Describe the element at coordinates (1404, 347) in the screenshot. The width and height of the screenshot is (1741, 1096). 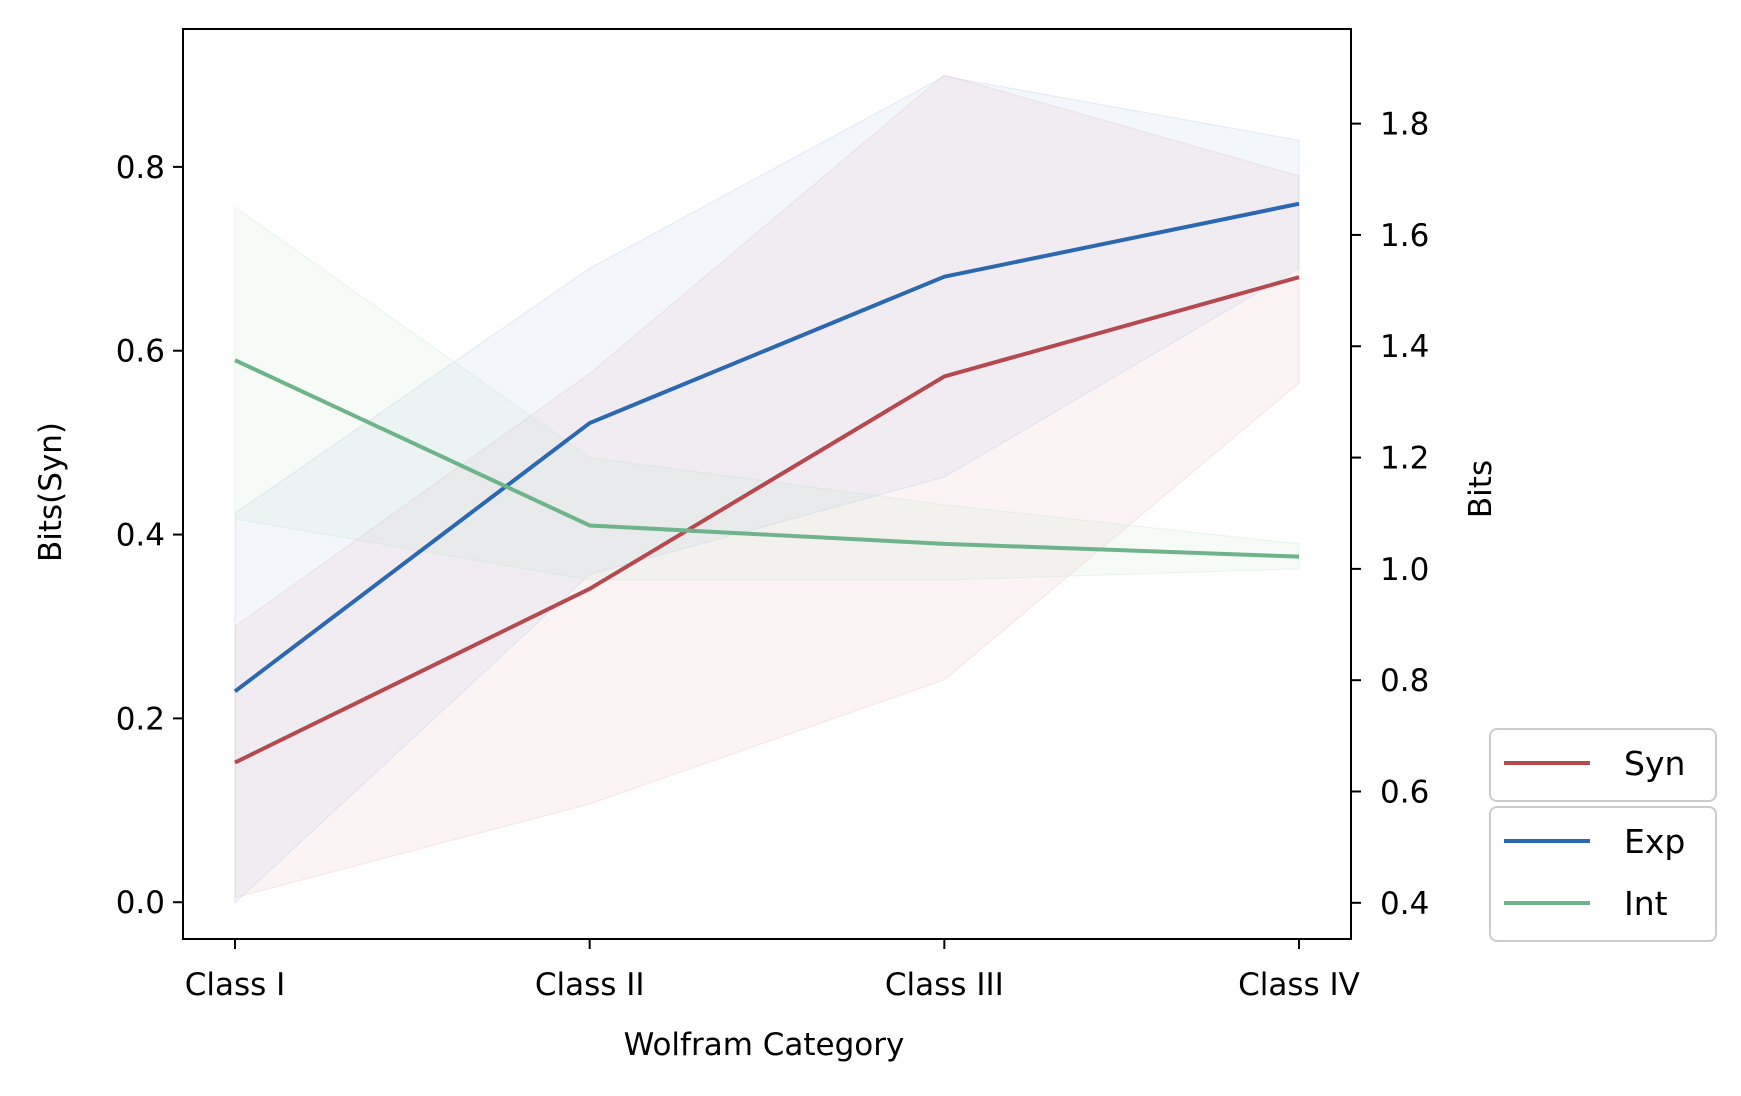
I see `right-tick-label: 1.4` at that location.